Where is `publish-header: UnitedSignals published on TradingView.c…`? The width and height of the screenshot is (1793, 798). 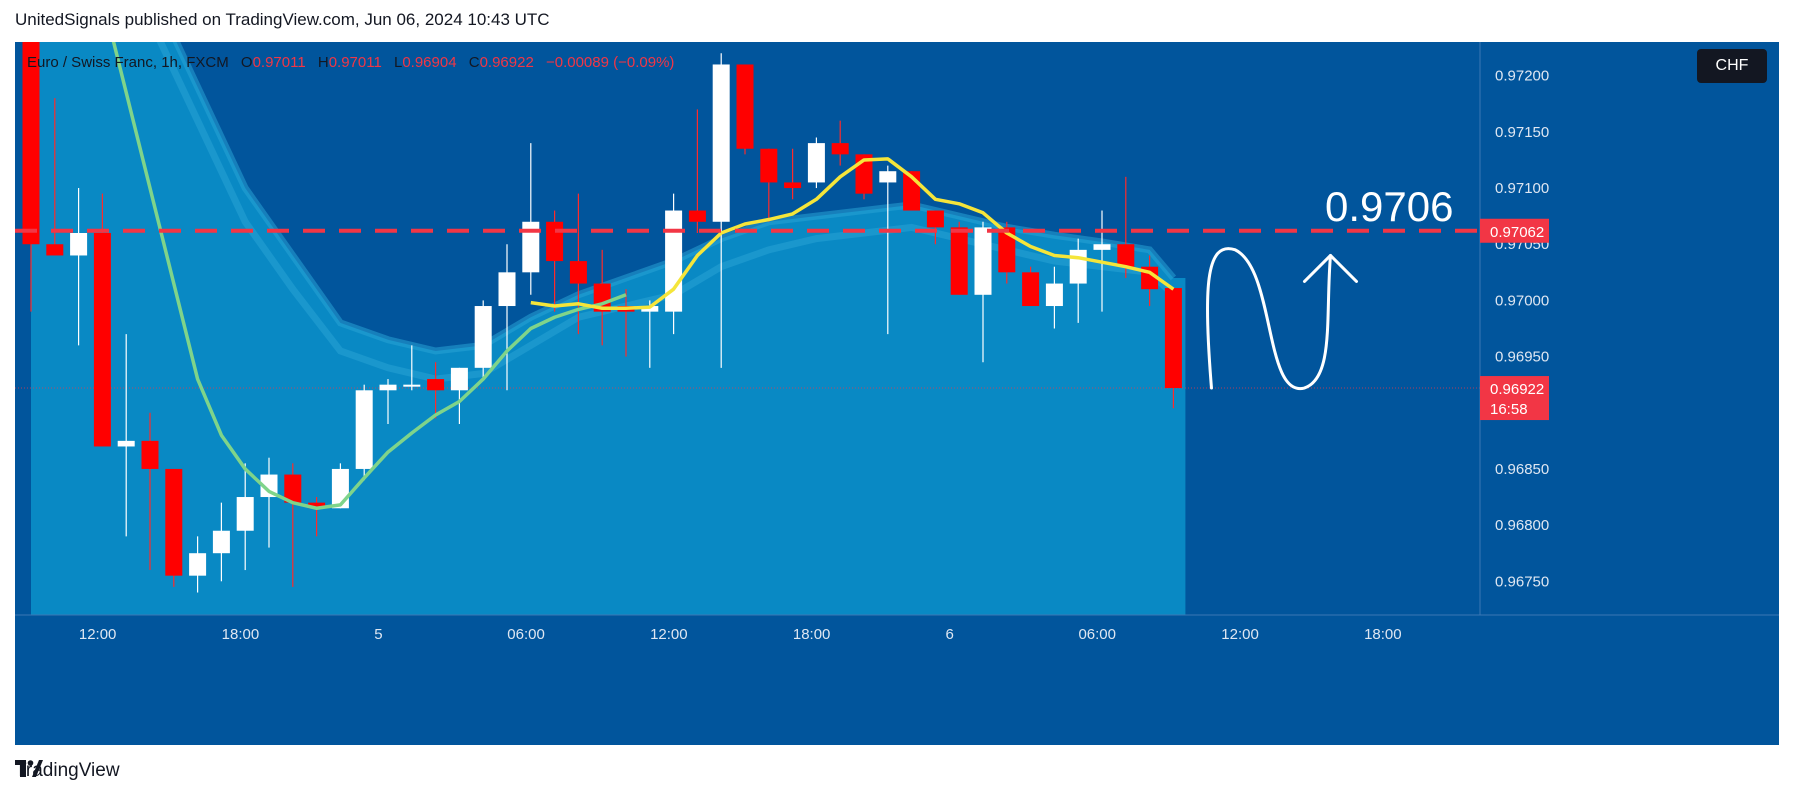
publish-header: UnitedSignals published on TradingView.c… is located at coordinates (282, 19).